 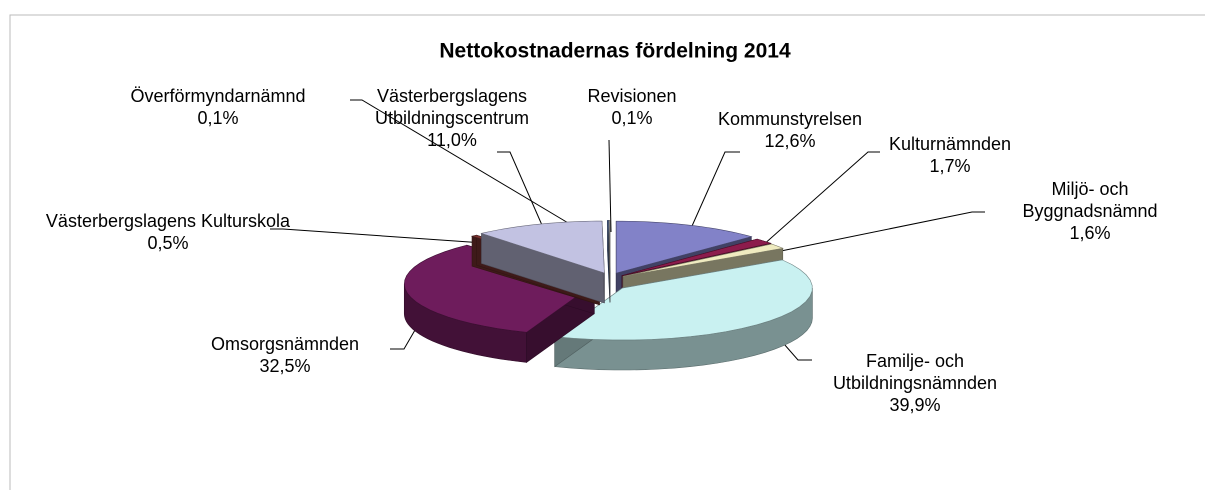 What do you see at coordinates (790, 141) in the screenshot?
I see `slice-value: 12,6%` at bounding box center [790, 141].